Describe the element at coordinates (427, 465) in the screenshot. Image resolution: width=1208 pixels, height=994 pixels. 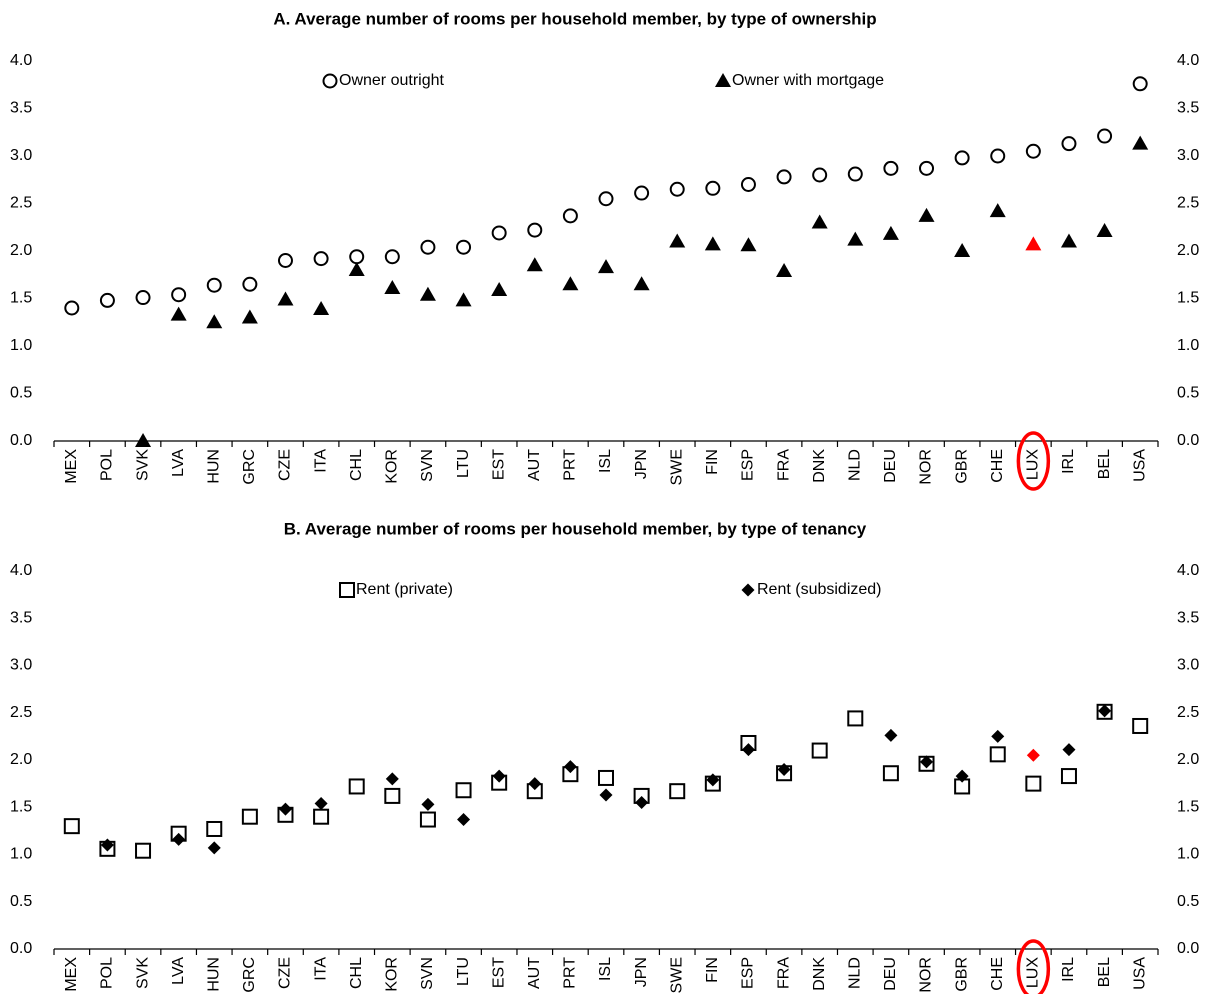
I see `x-tick-label: SVN` at that location.